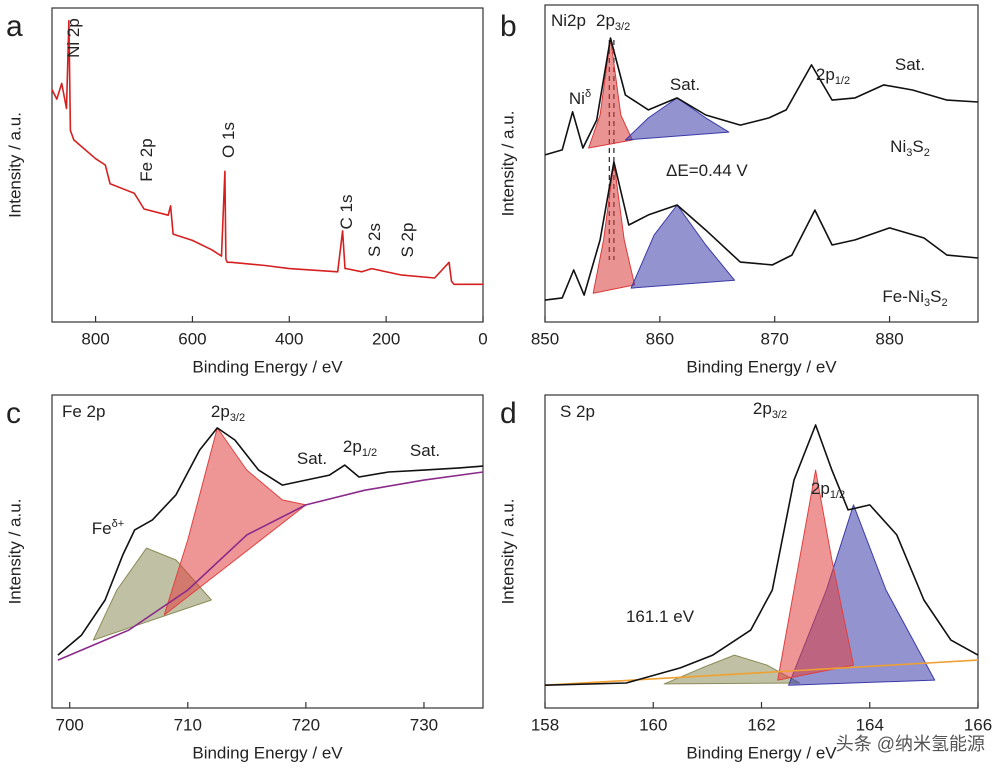 This screenshot has width=1000, height=777. What do you see at coordinates (289, 338) in the screenshot?
I see `x-tick-label: 400` at bounding box center [289, 338].